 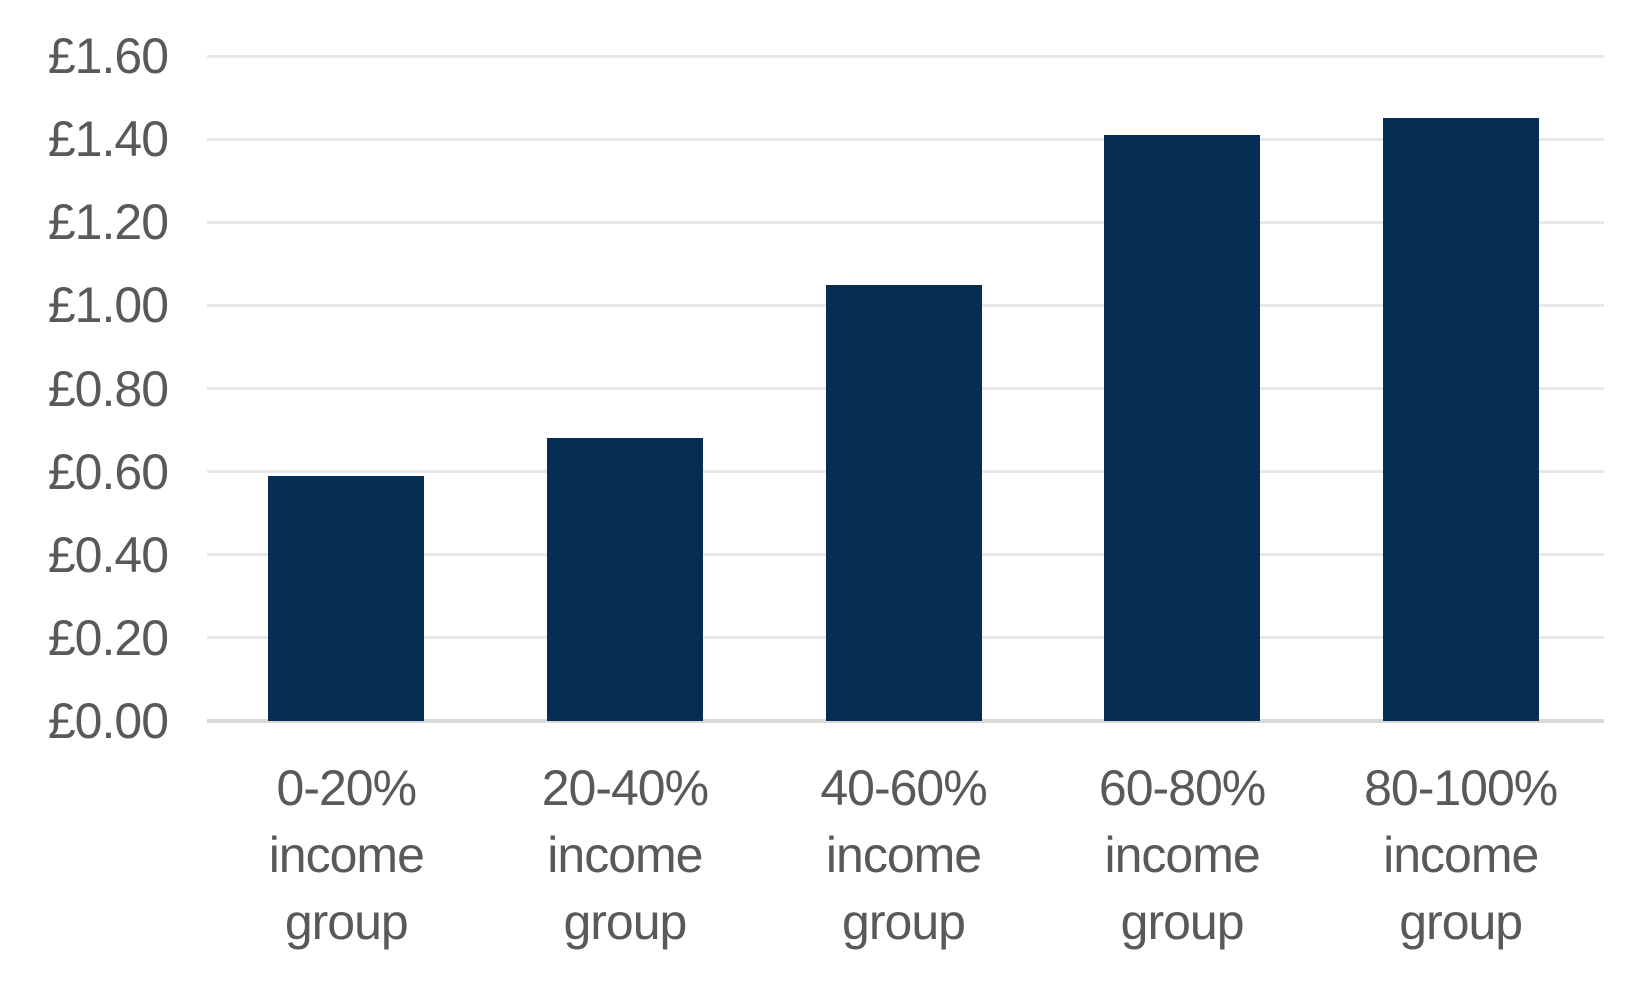 What do you see at coordinates (108, 139) in the screenshot?
I see `y-tick-label: £1.40` at bounding box center [108, 139].